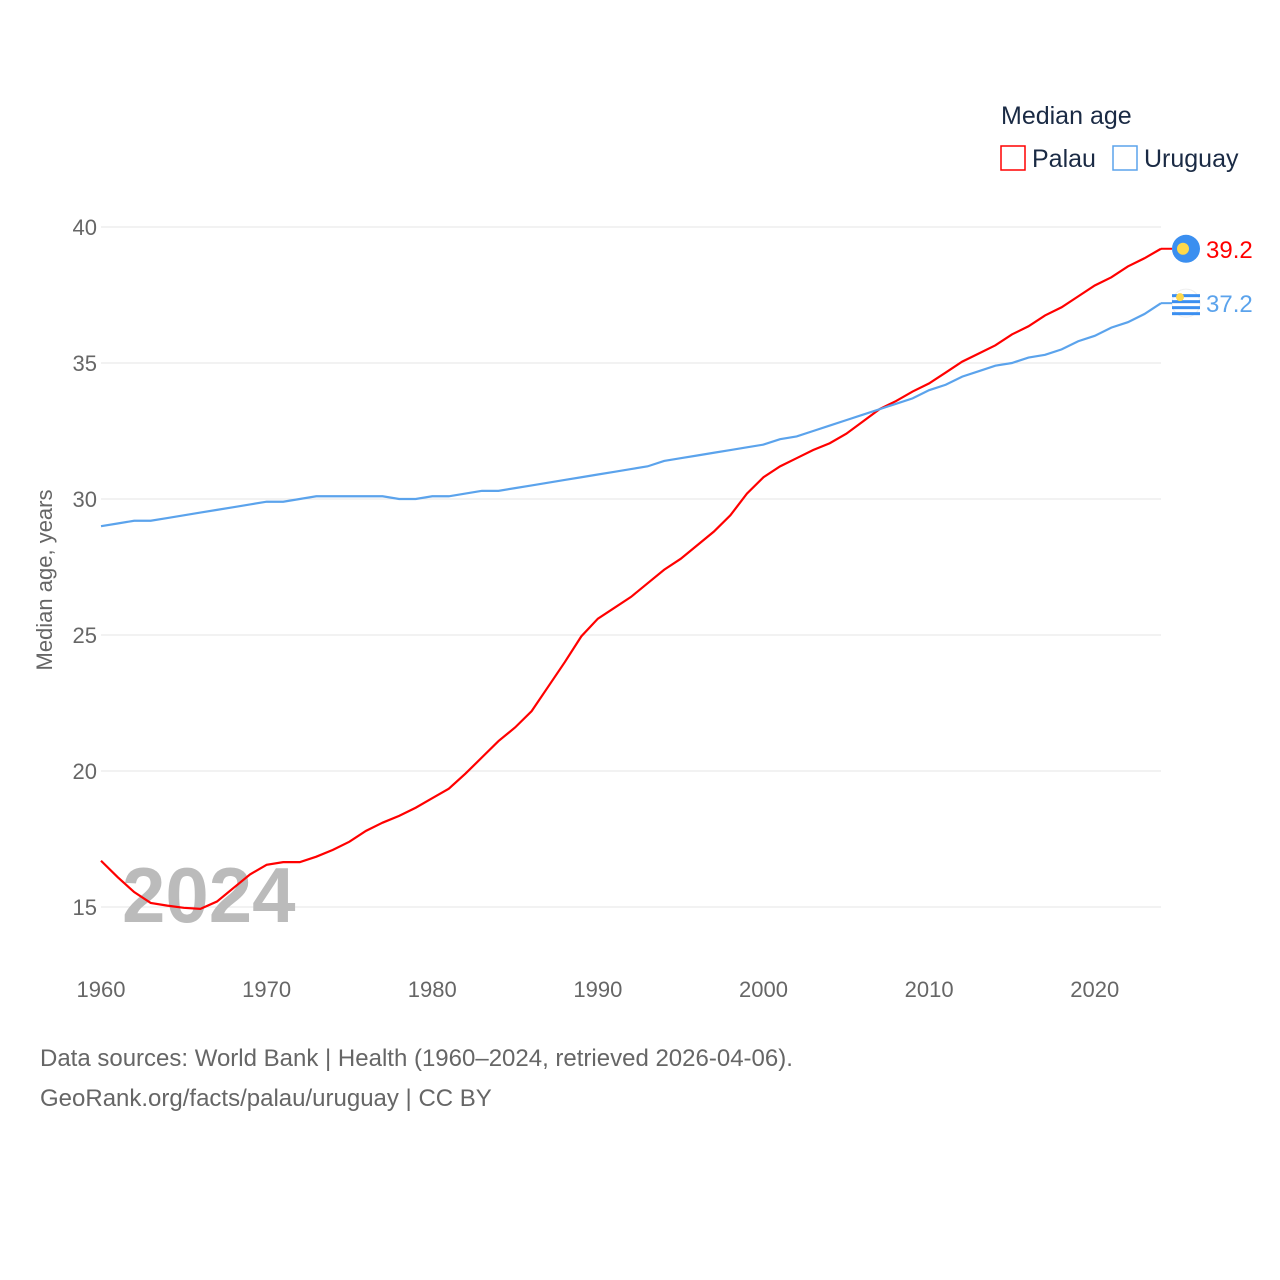  I want to click on x-tick-label: 1990, so click(597, 989).